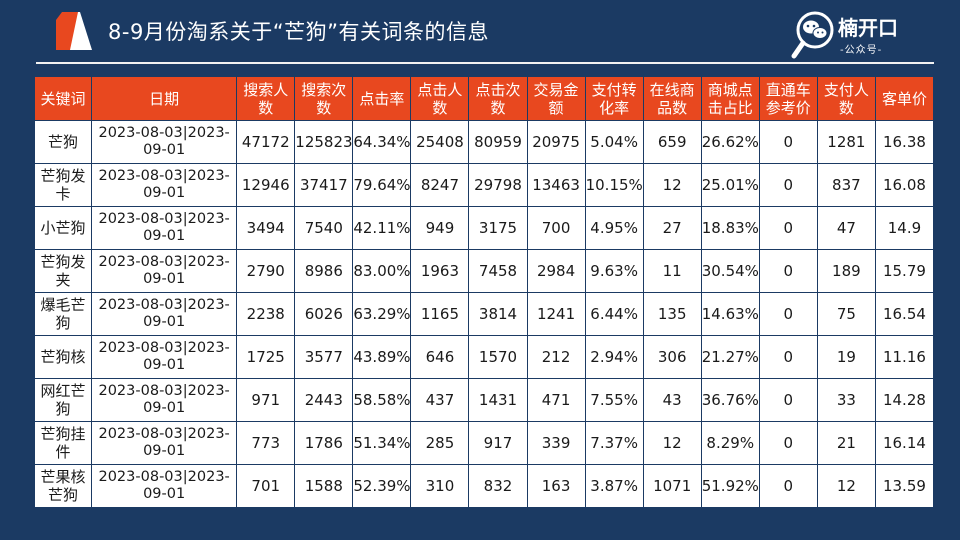 The image size is (960, 540). Describe the element at coordinates (861, 50) in the screenshot. I see `logo-subtitle: -公众号-` at that location.